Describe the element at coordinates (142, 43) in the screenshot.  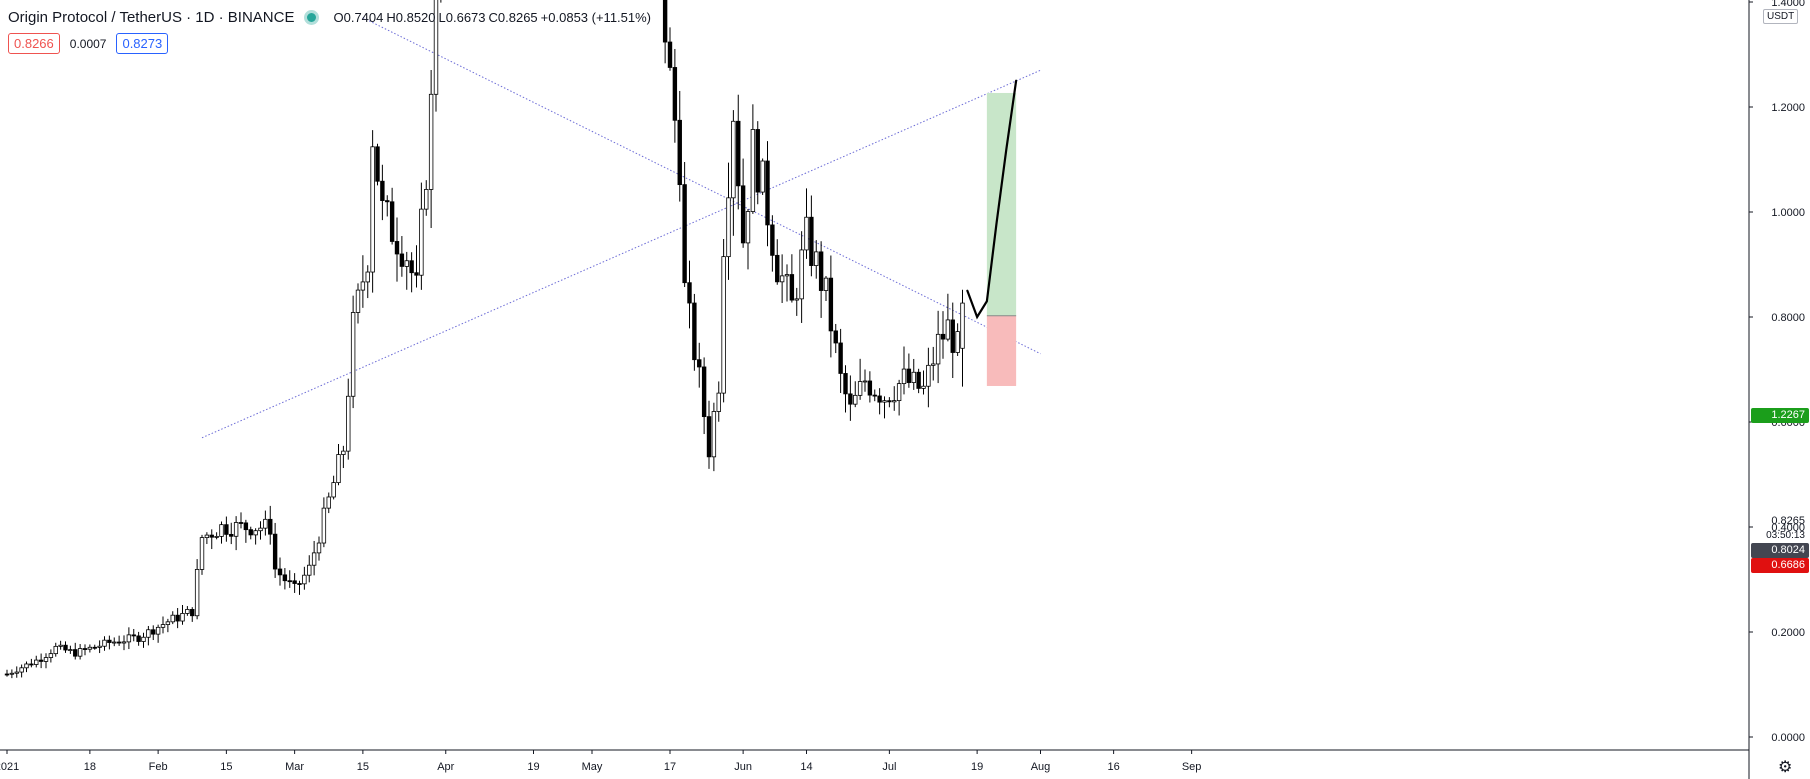
I see `buy-button: 0.8273` at that location.